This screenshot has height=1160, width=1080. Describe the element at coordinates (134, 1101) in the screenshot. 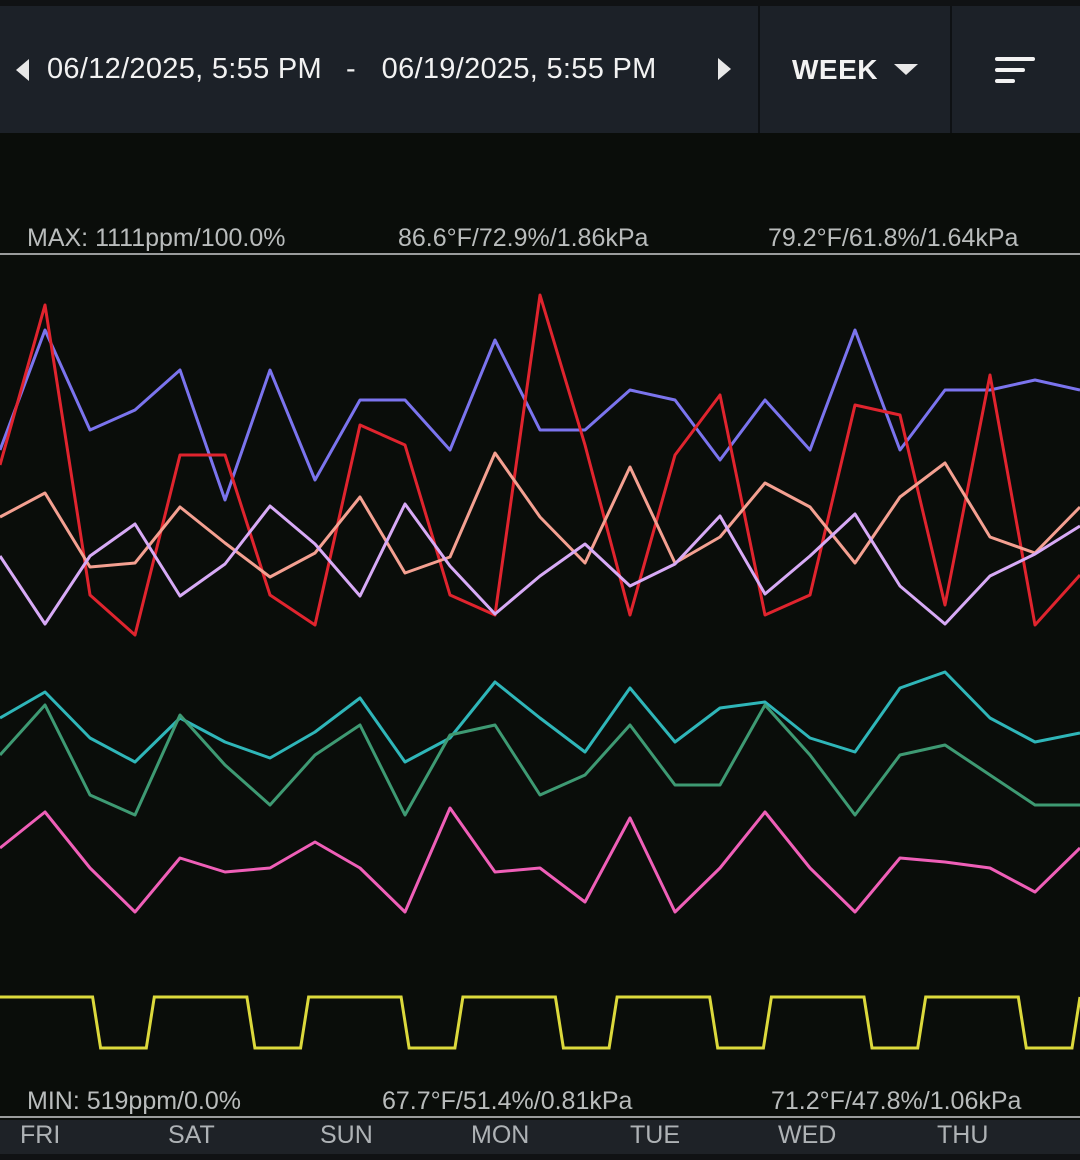

I see `min-co2-label: MIN: 519ppm/0.0%` at that location.